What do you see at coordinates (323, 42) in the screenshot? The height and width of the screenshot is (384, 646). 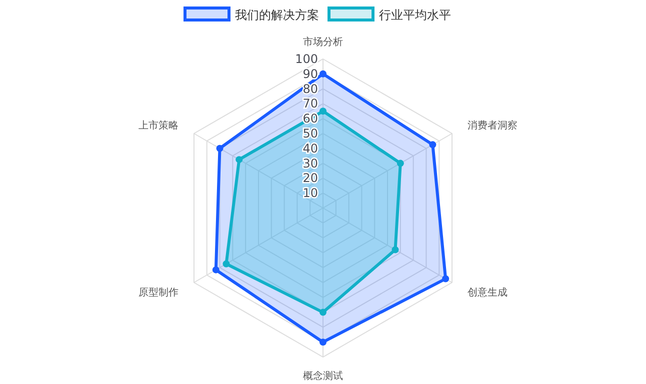 I see `spoke-label: 市场分析` at bounding box center [323, 42].